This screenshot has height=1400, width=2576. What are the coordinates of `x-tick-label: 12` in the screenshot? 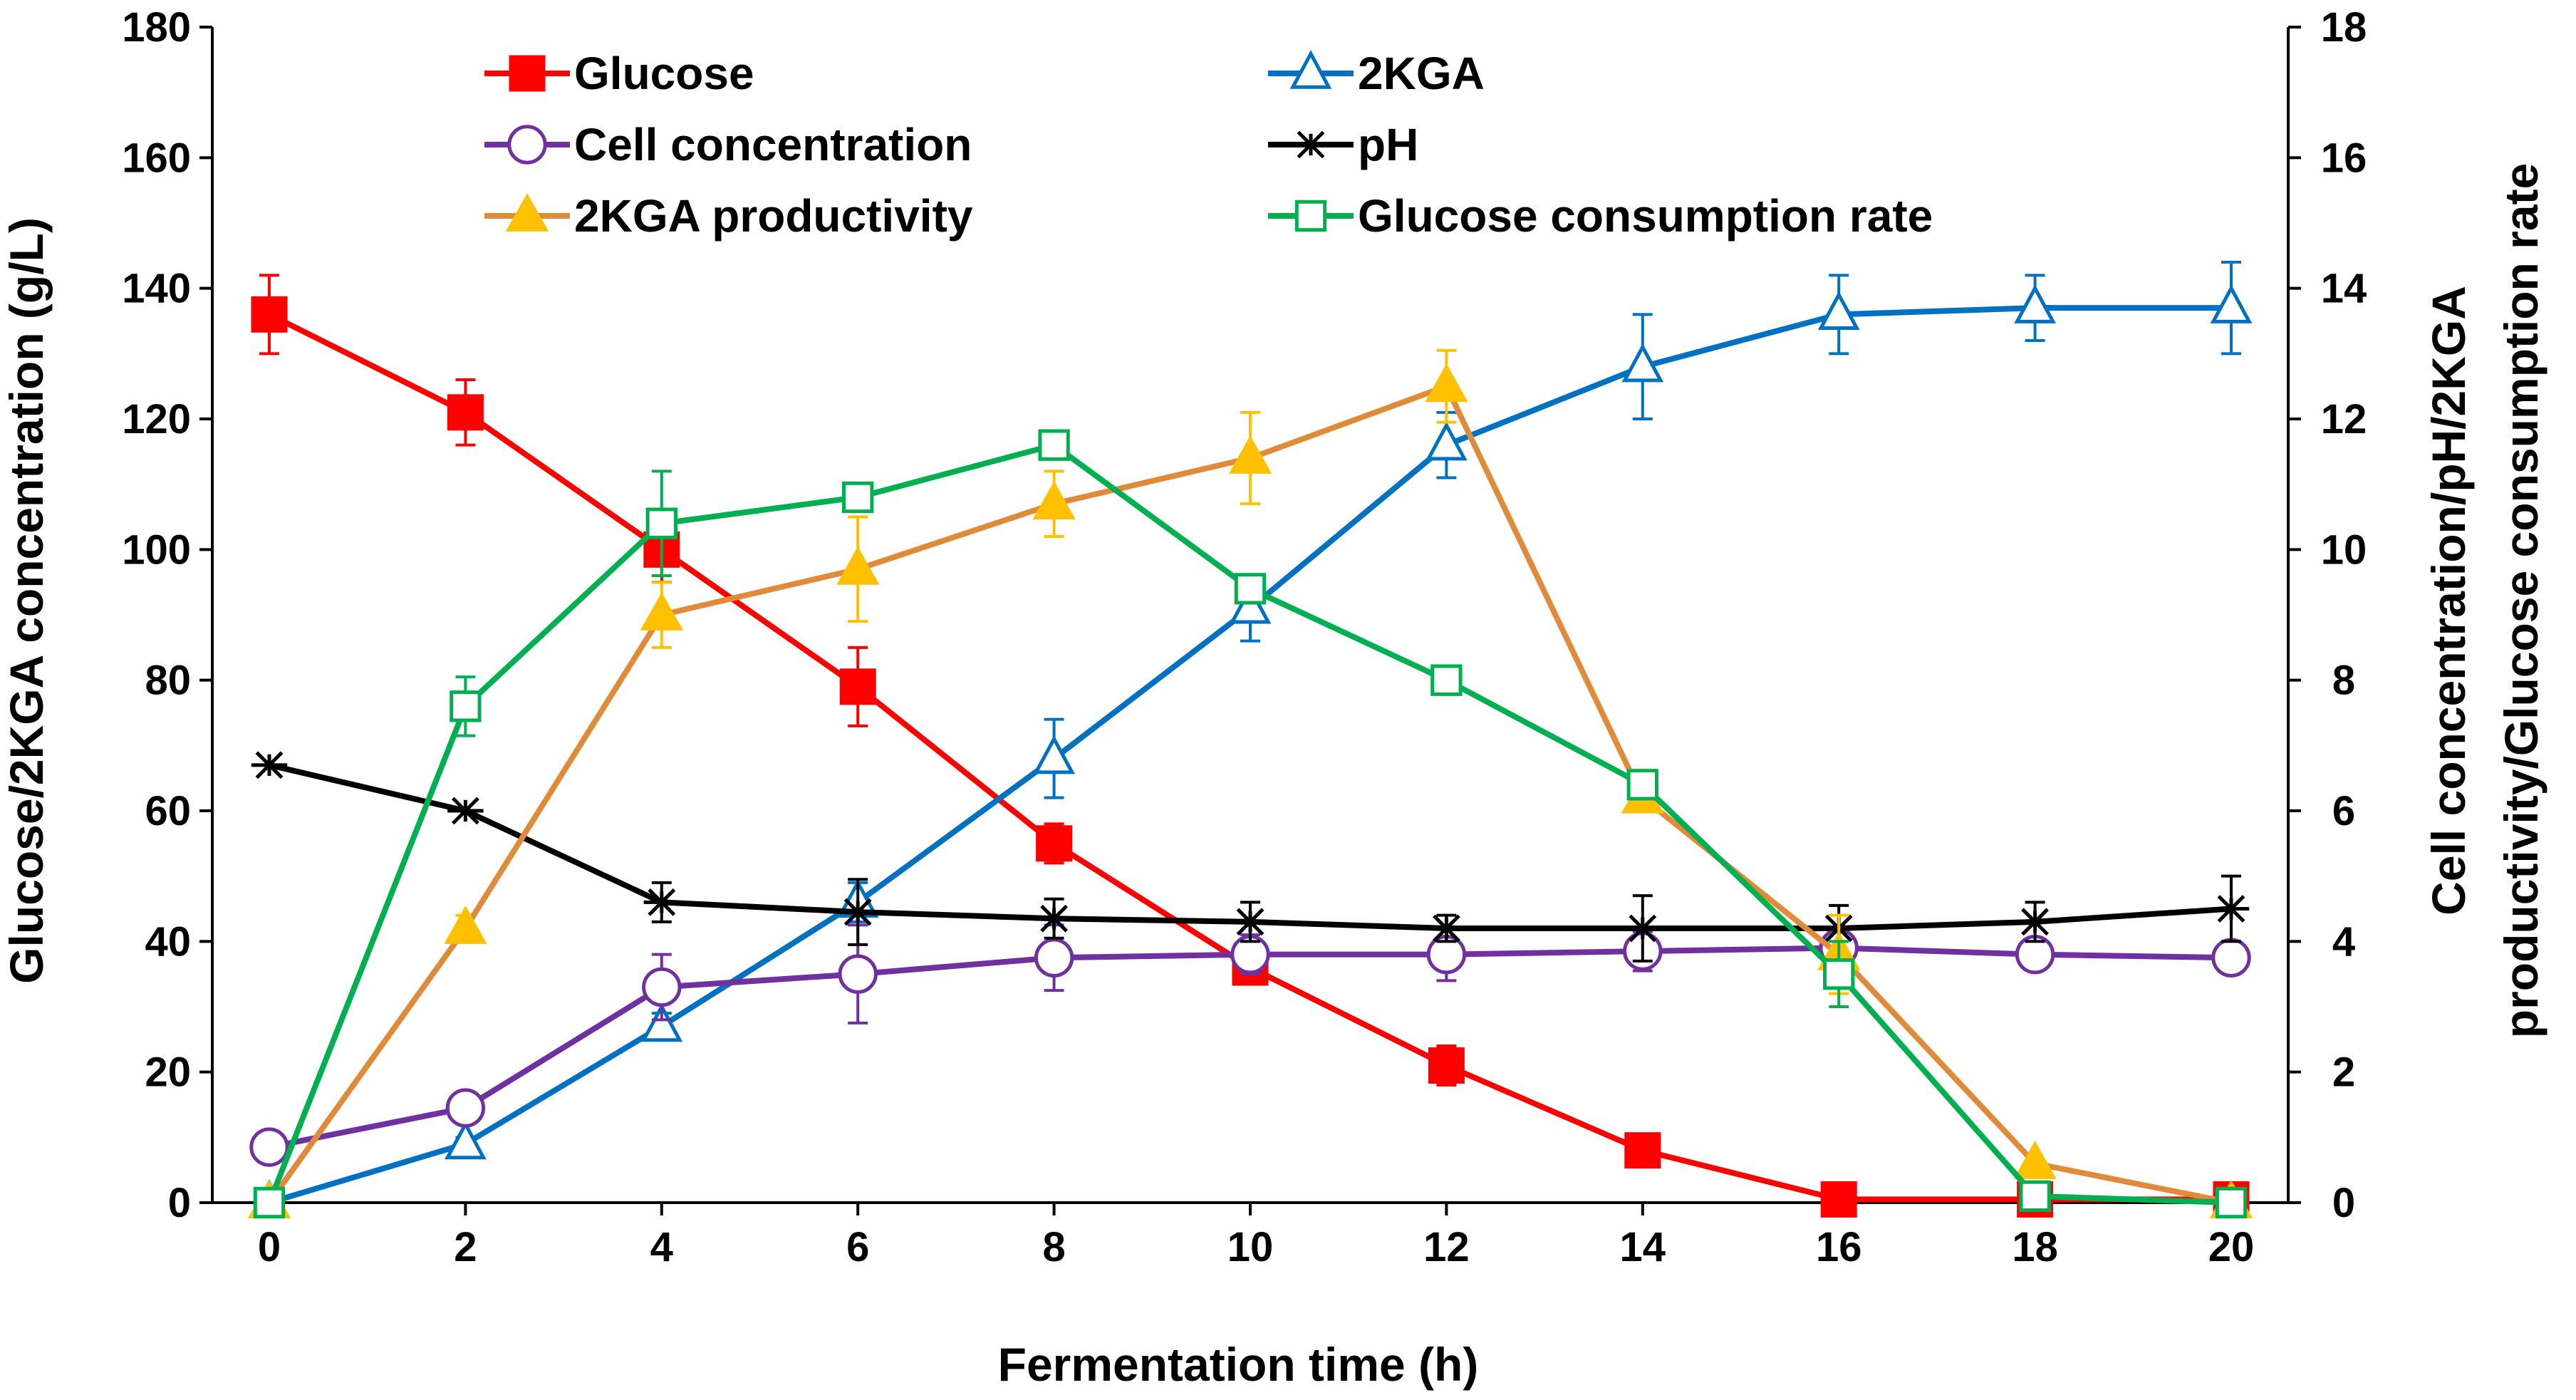 It's located at (1446, 1247).